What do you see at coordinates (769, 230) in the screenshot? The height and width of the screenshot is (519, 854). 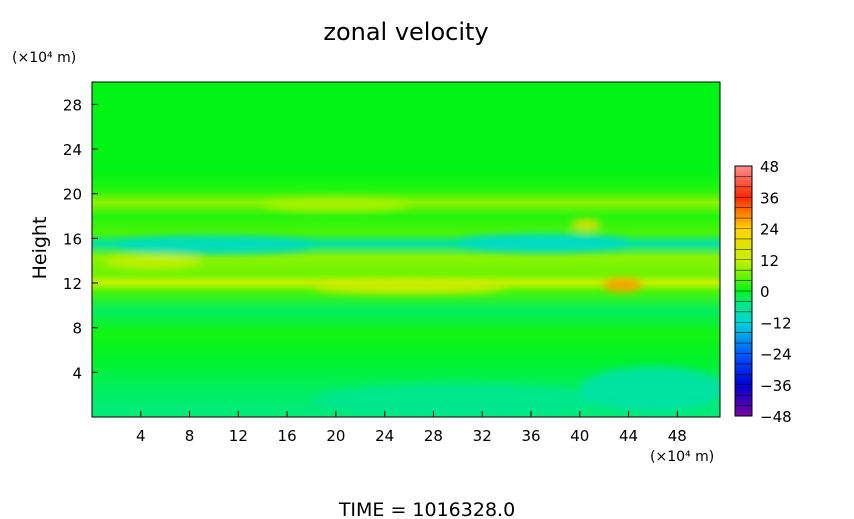 I see `colorbar-tick-label: 24` at bounding box center [769, 230].